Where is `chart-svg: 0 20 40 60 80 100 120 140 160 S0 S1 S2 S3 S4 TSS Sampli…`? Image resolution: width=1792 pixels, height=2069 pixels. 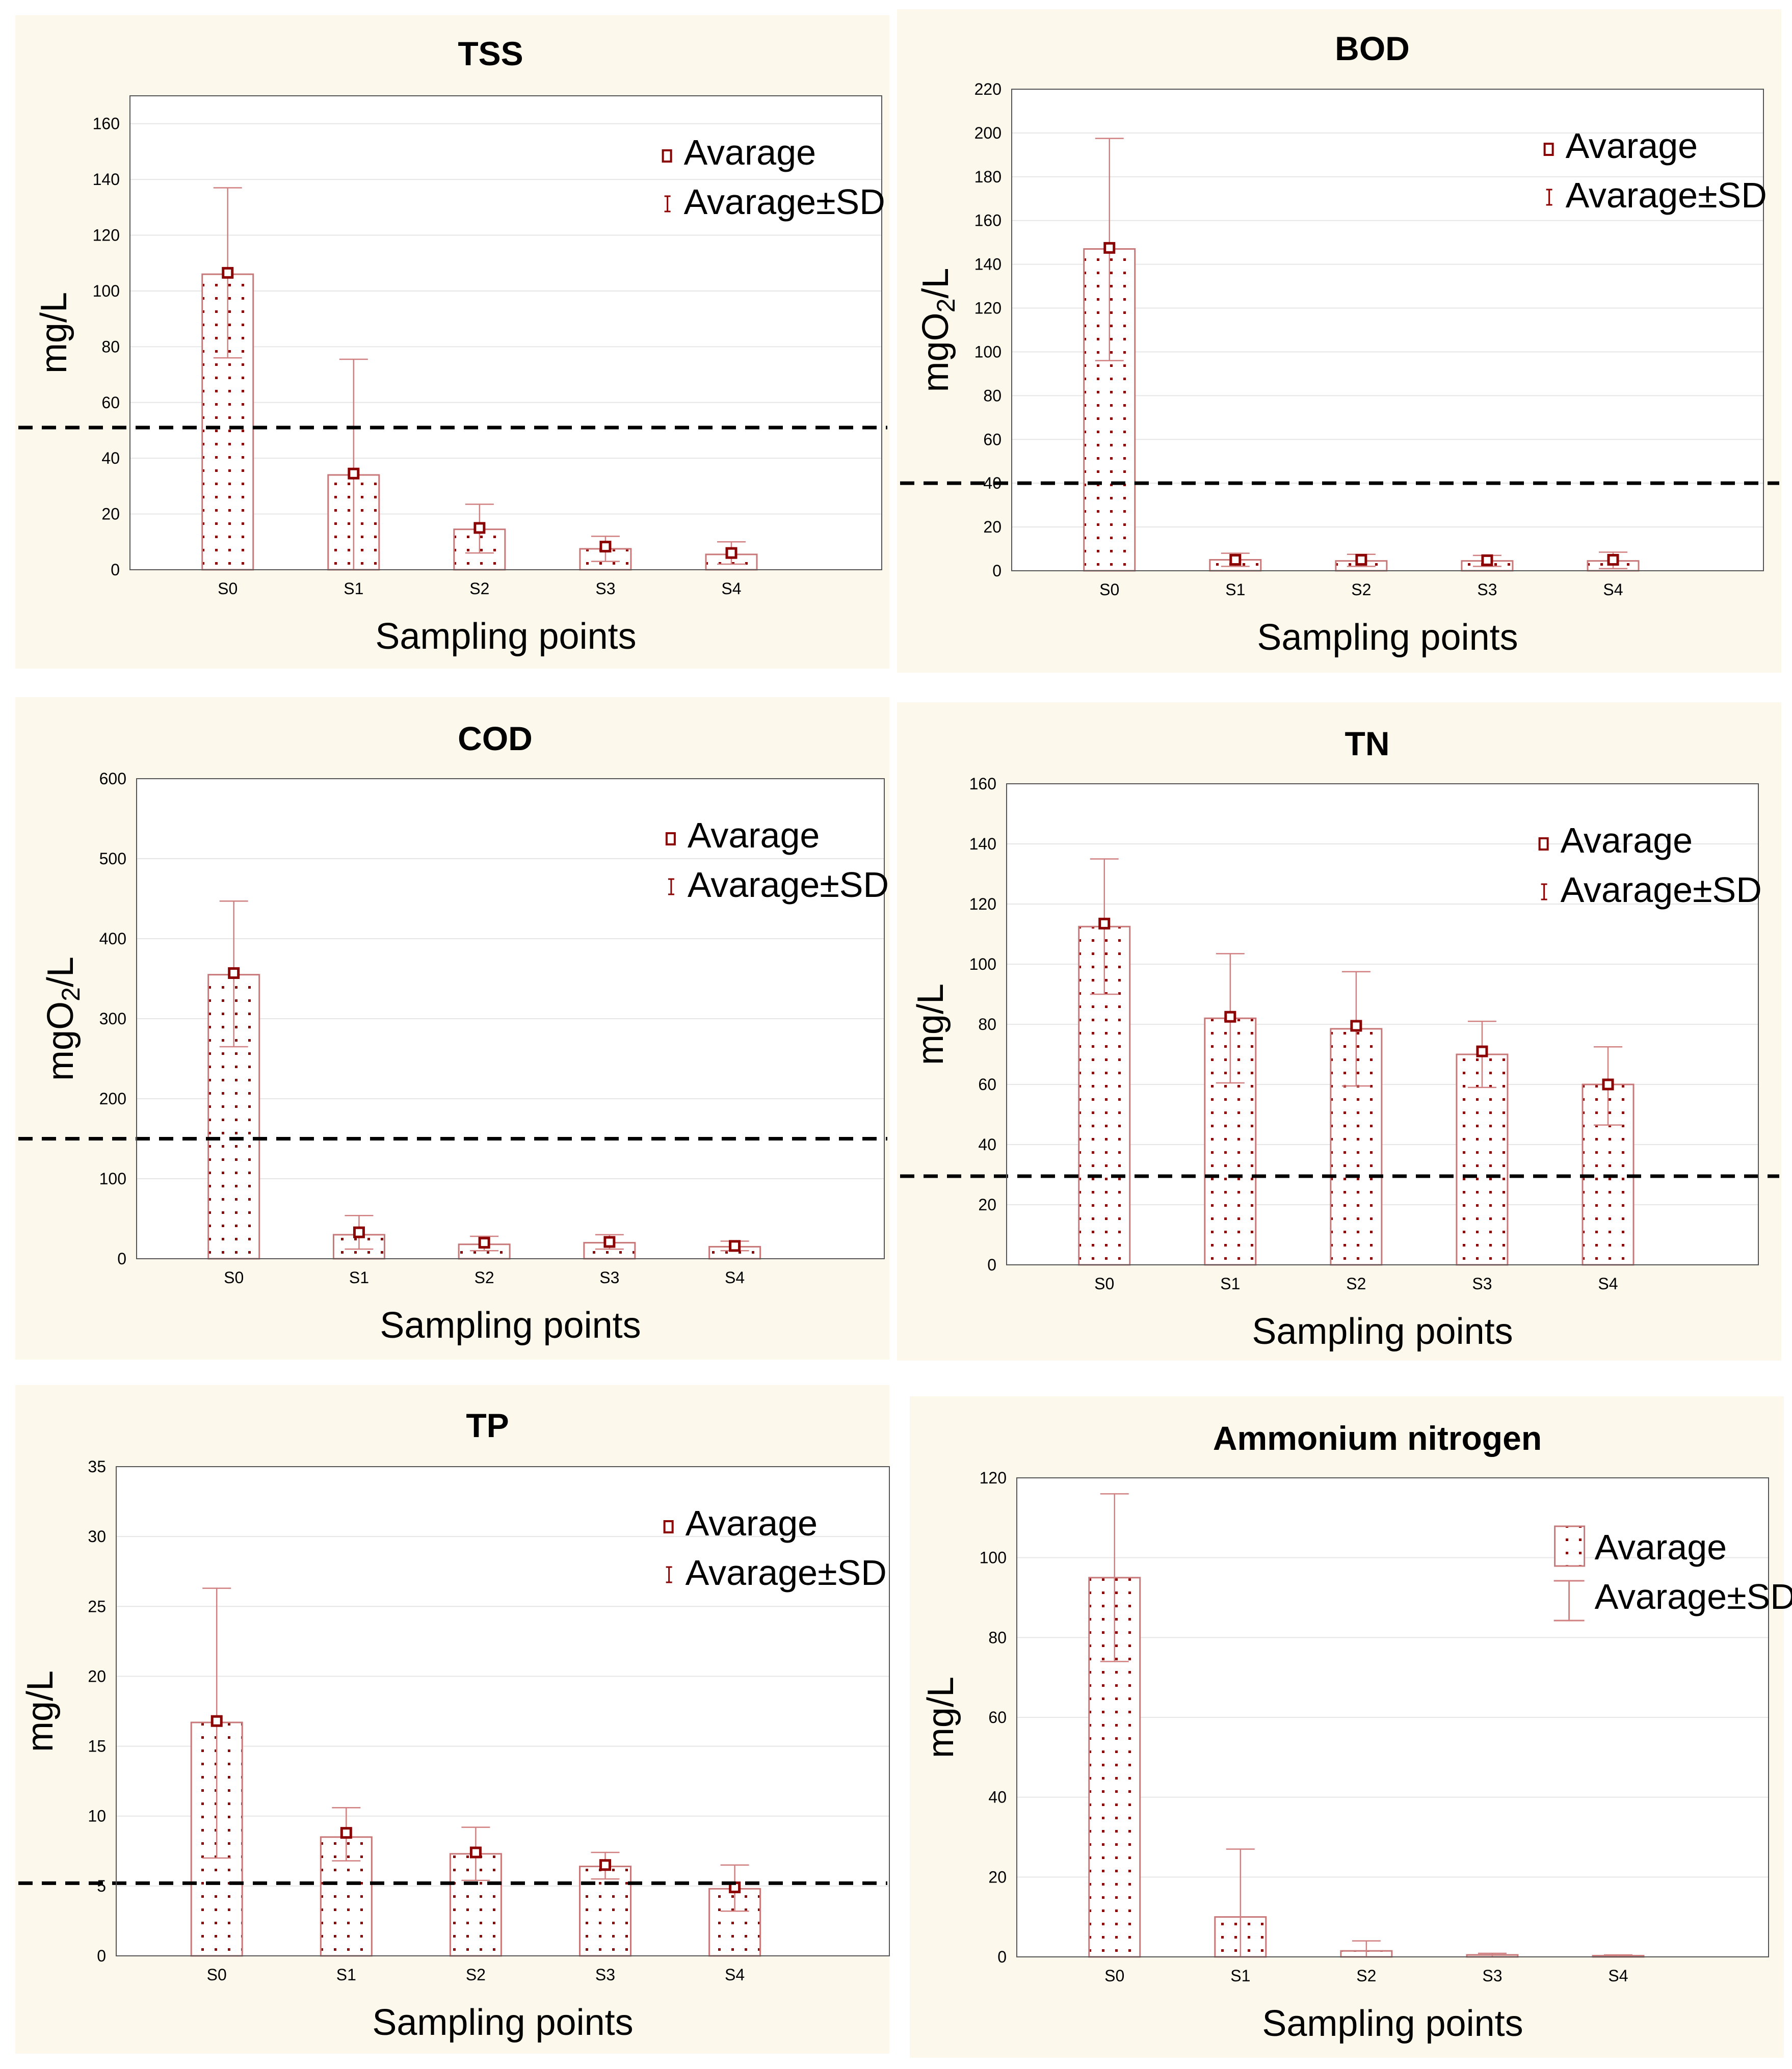
chart-svg: 0 20 40 60 80 100 120 140 160 S0 S1 S2 S3 S4 TSS Sampli… is located at coordinates (452, 346).